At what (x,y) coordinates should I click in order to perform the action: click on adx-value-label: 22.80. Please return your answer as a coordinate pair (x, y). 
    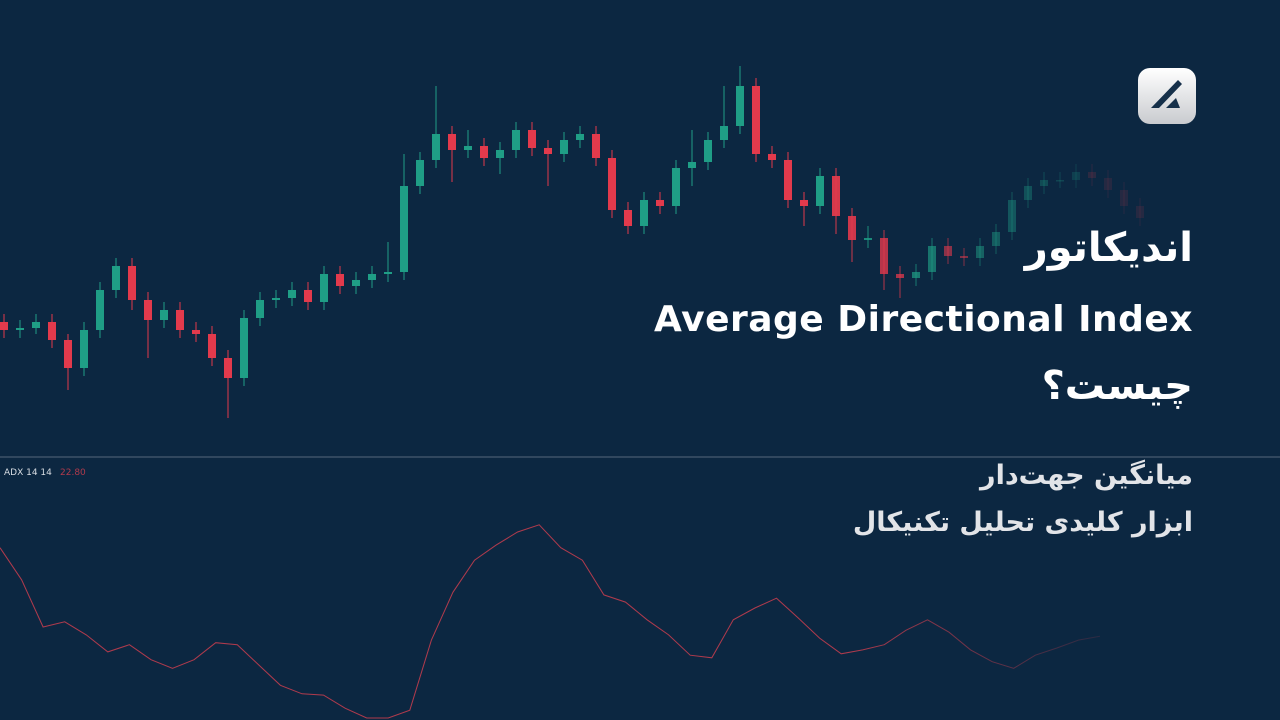
    Looking at the image, I should click on (73, 473).